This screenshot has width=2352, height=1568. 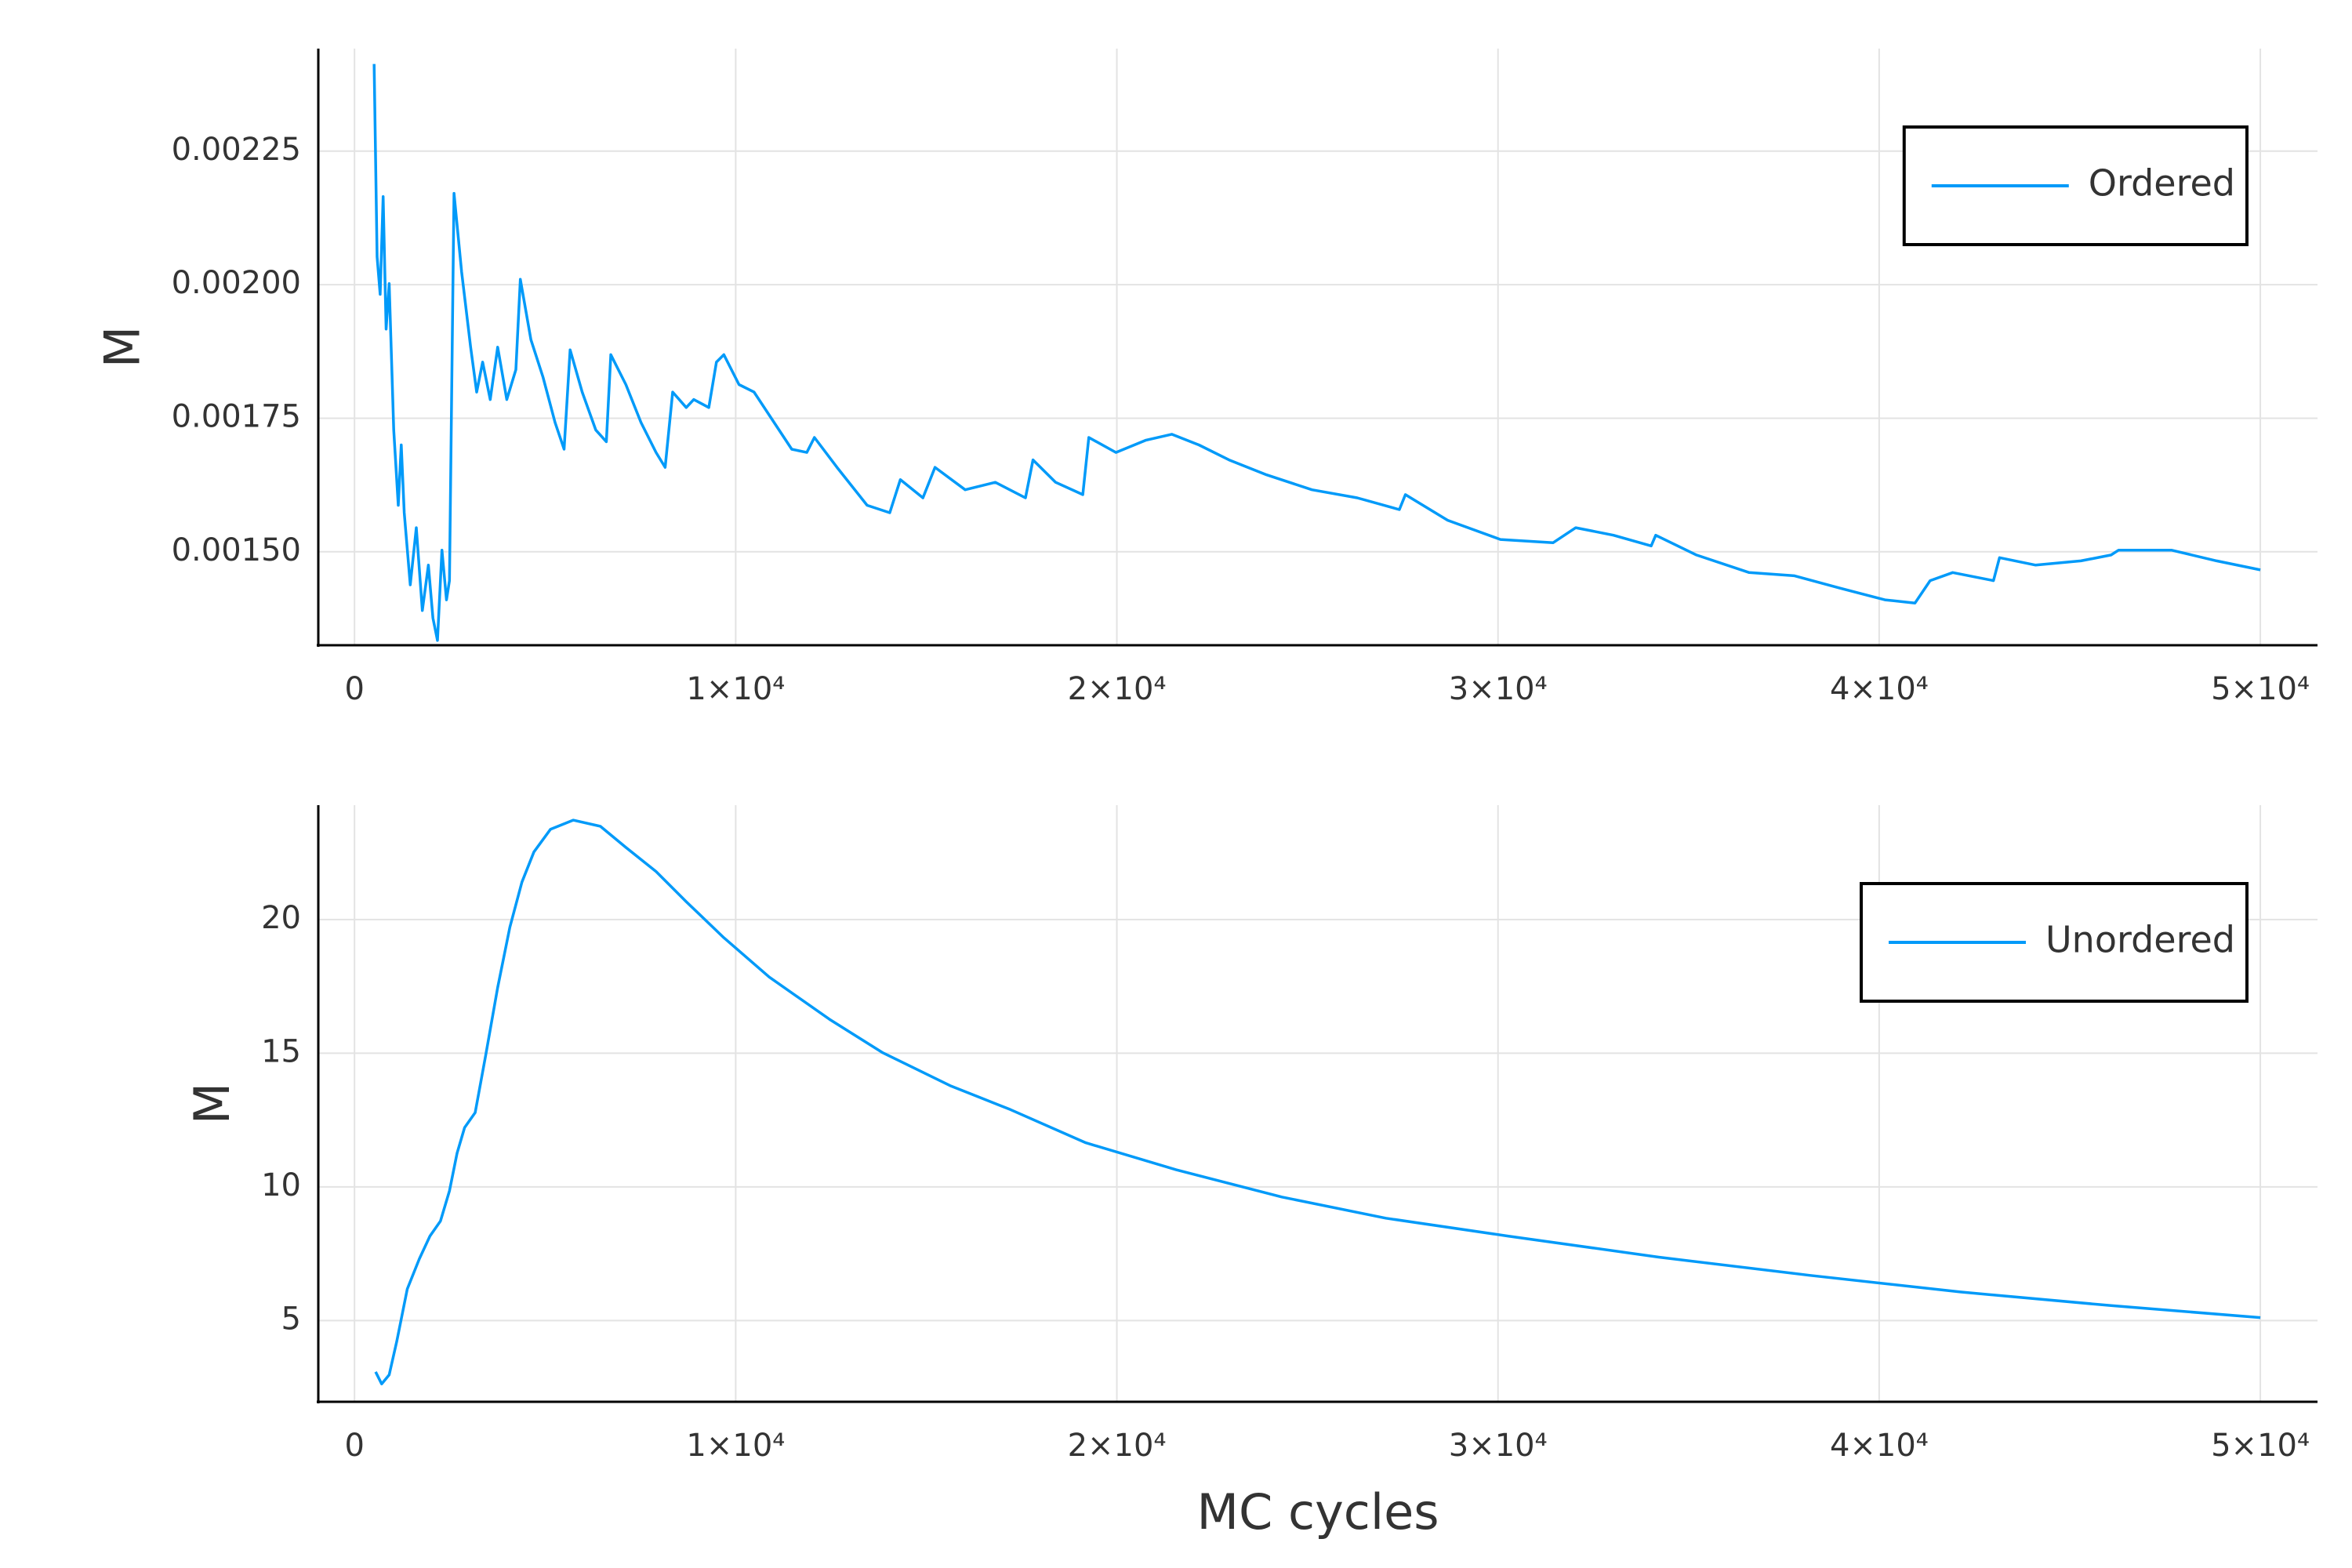 What do you see at coordinates (237, 283) in the screenshot?
I see `y-tick-label: 0.00200` at bounding box center [237, 283].